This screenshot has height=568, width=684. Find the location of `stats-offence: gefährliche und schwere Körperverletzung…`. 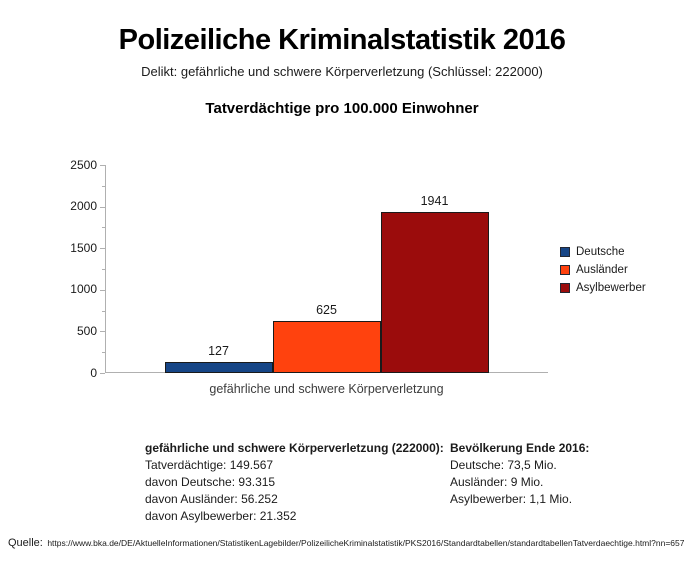

stats-offence: gefährliche und schwere Körperverletzung… is located at coordinates (294, 482).